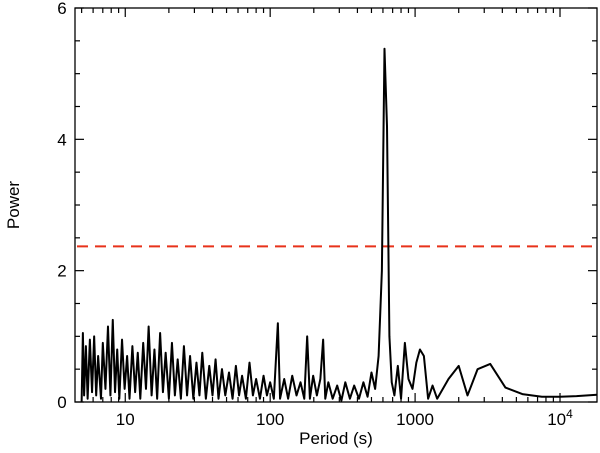 This screenshot has height=453, width=600. I want to click on y-tick-label: 4, so click(61, 139).